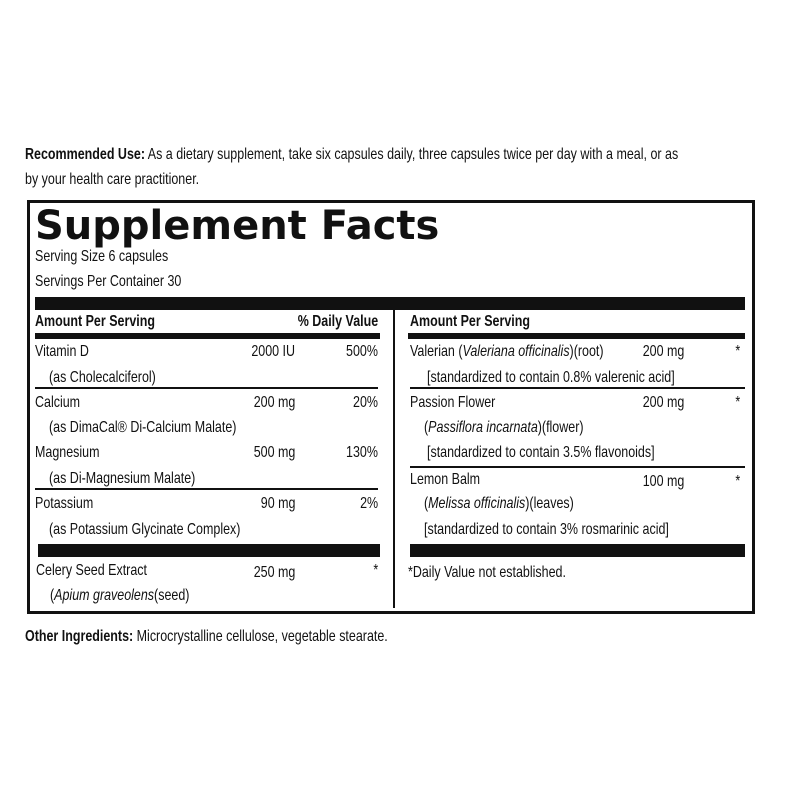  What do you see at coordinates (62, 351) in the screenshot?
I see `nutrient-name: Vitamin D` at bounding box center [62, 351].